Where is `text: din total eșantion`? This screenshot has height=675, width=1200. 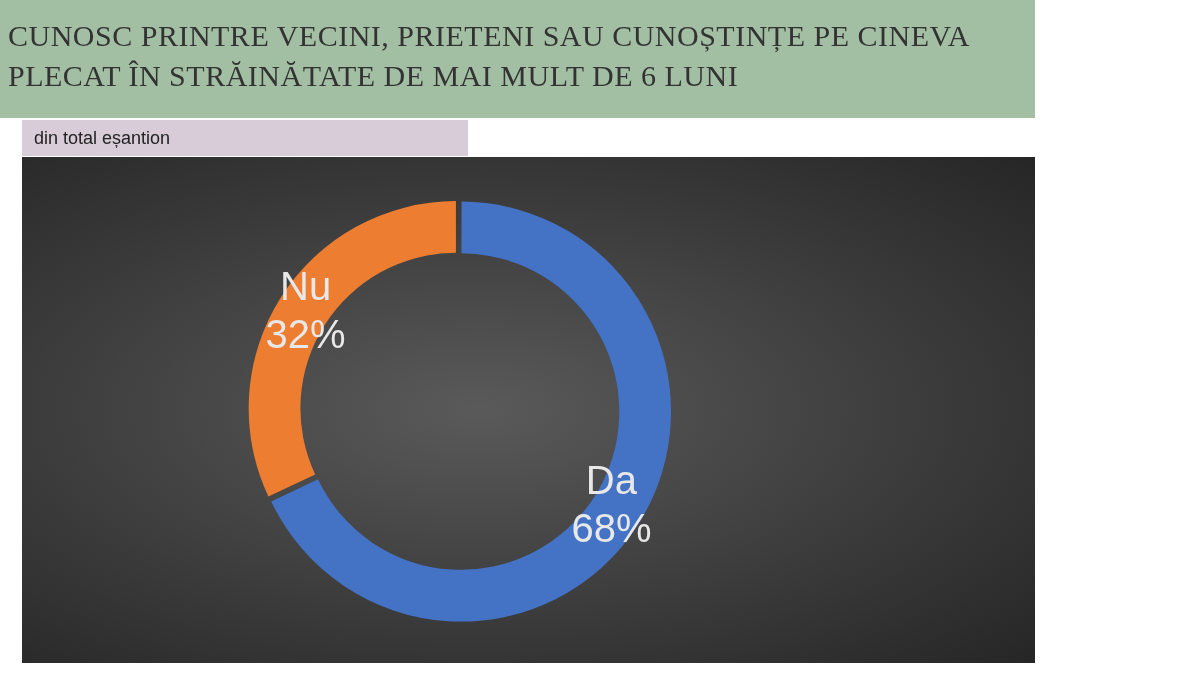
text: din total eșantion is located at coordinates (245, 138).